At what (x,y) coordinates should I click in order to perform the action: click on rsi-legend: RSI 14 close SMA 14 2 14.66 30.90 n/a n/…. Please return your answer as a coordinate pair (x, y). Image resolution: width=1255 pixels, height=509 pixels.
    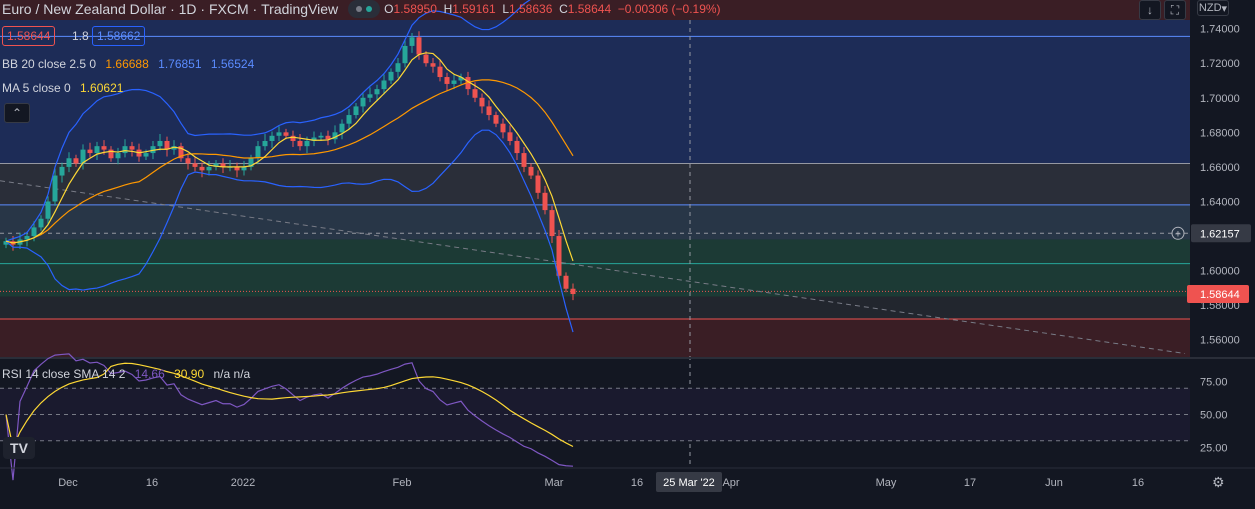
    Looking at the image, I should click on (126, 374).